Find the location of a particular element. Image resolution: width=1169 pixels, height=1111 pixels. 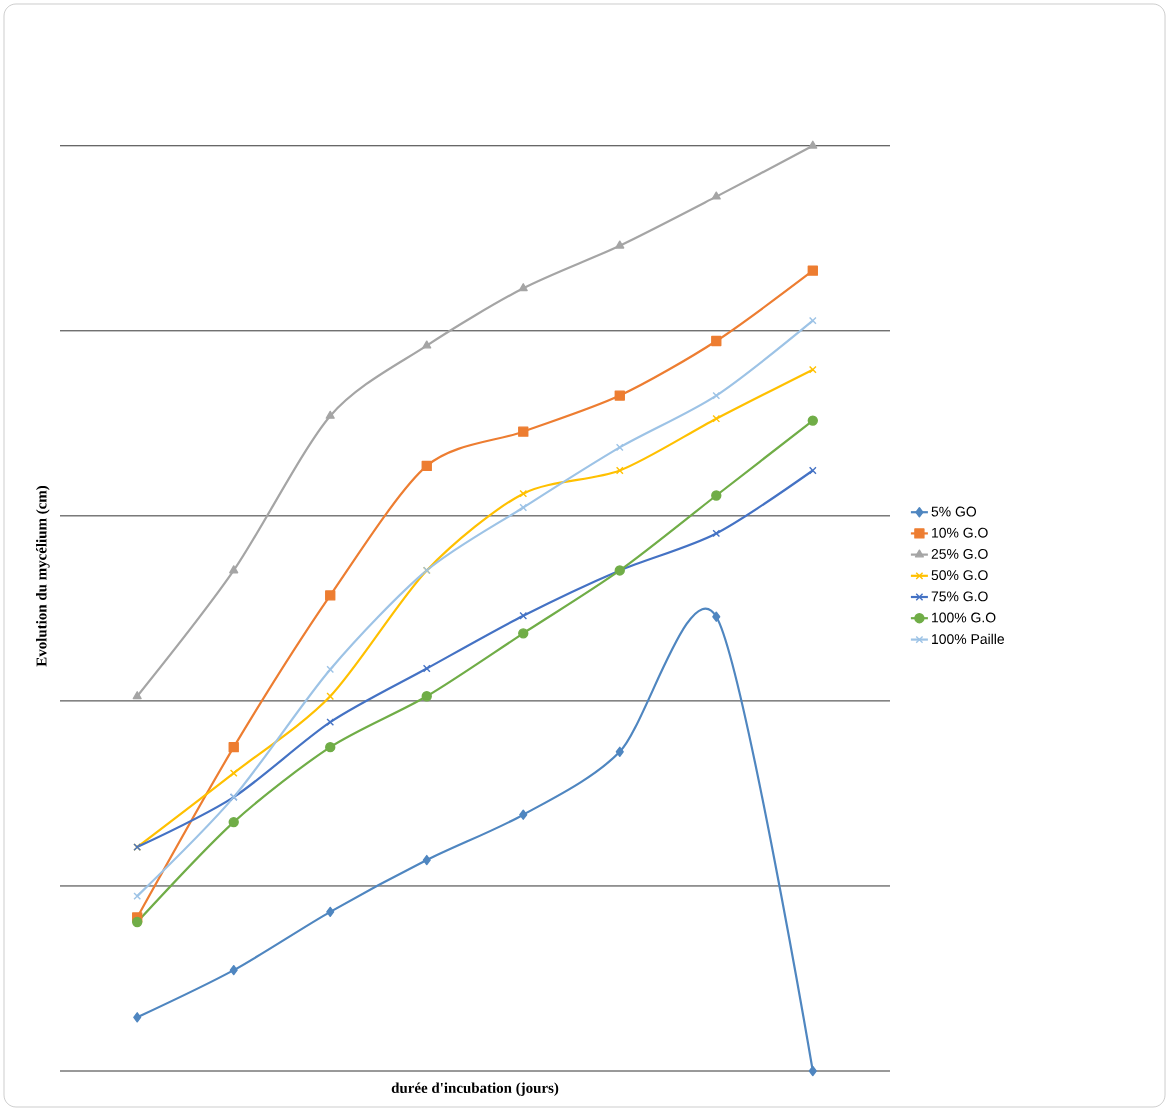

legend-label: 100% Paille is located at coordinates (968, 639).